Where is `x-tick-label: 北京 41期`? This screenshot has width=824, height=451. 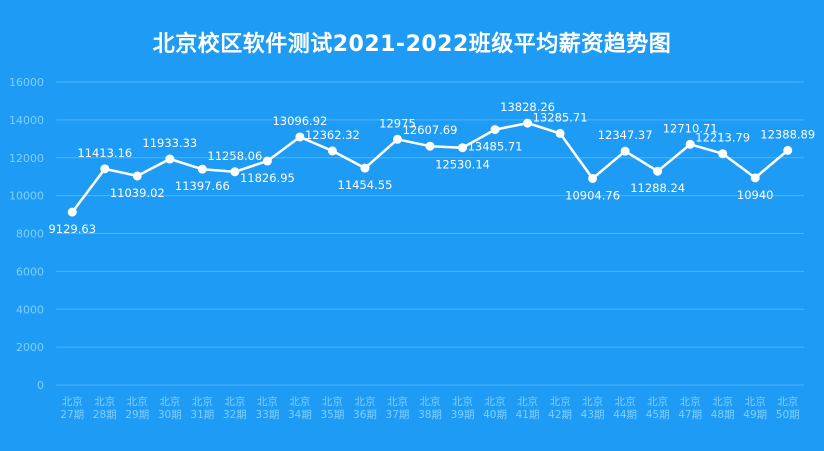 x-tick-label: 北京 41期 is located at coordinates (528, 408).